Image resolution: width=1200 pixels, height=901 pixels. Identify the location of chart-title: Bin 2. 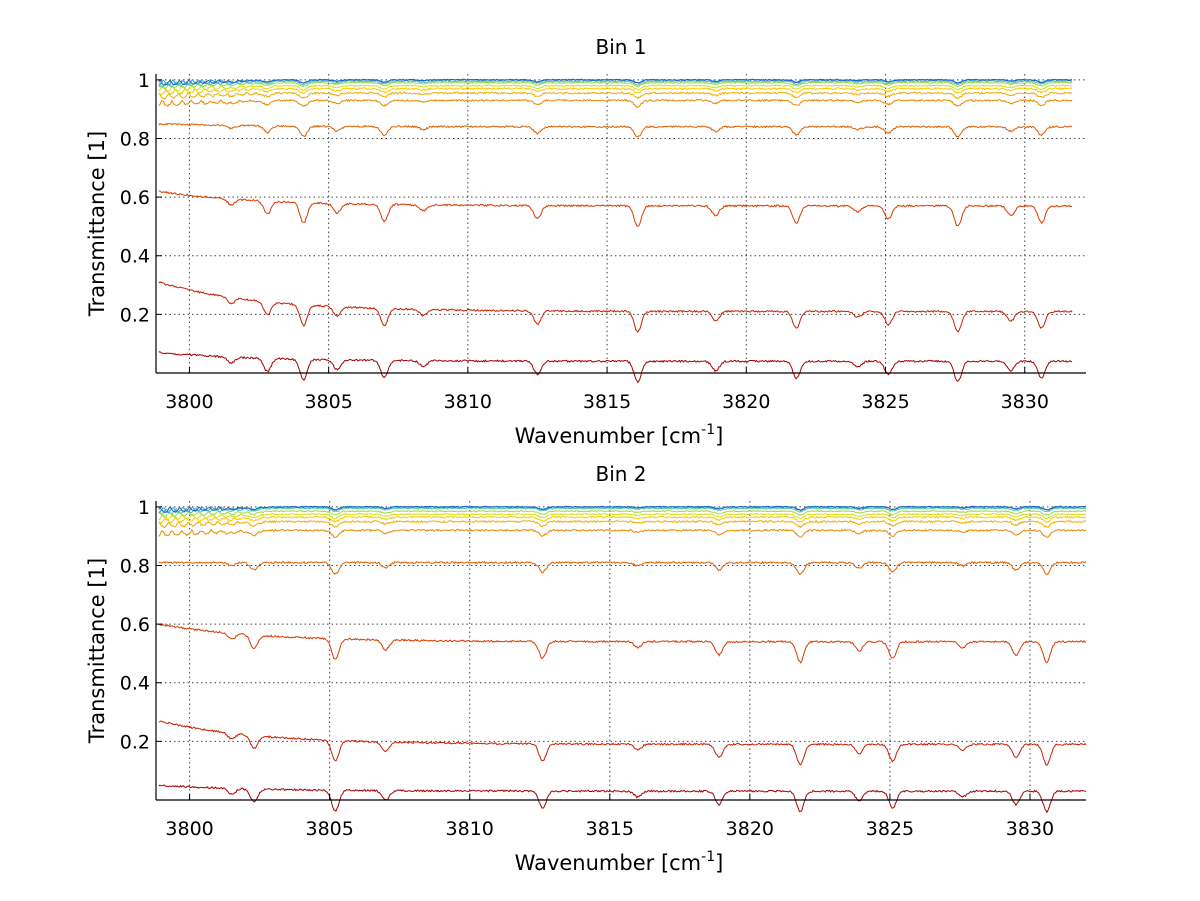
(620, 474).